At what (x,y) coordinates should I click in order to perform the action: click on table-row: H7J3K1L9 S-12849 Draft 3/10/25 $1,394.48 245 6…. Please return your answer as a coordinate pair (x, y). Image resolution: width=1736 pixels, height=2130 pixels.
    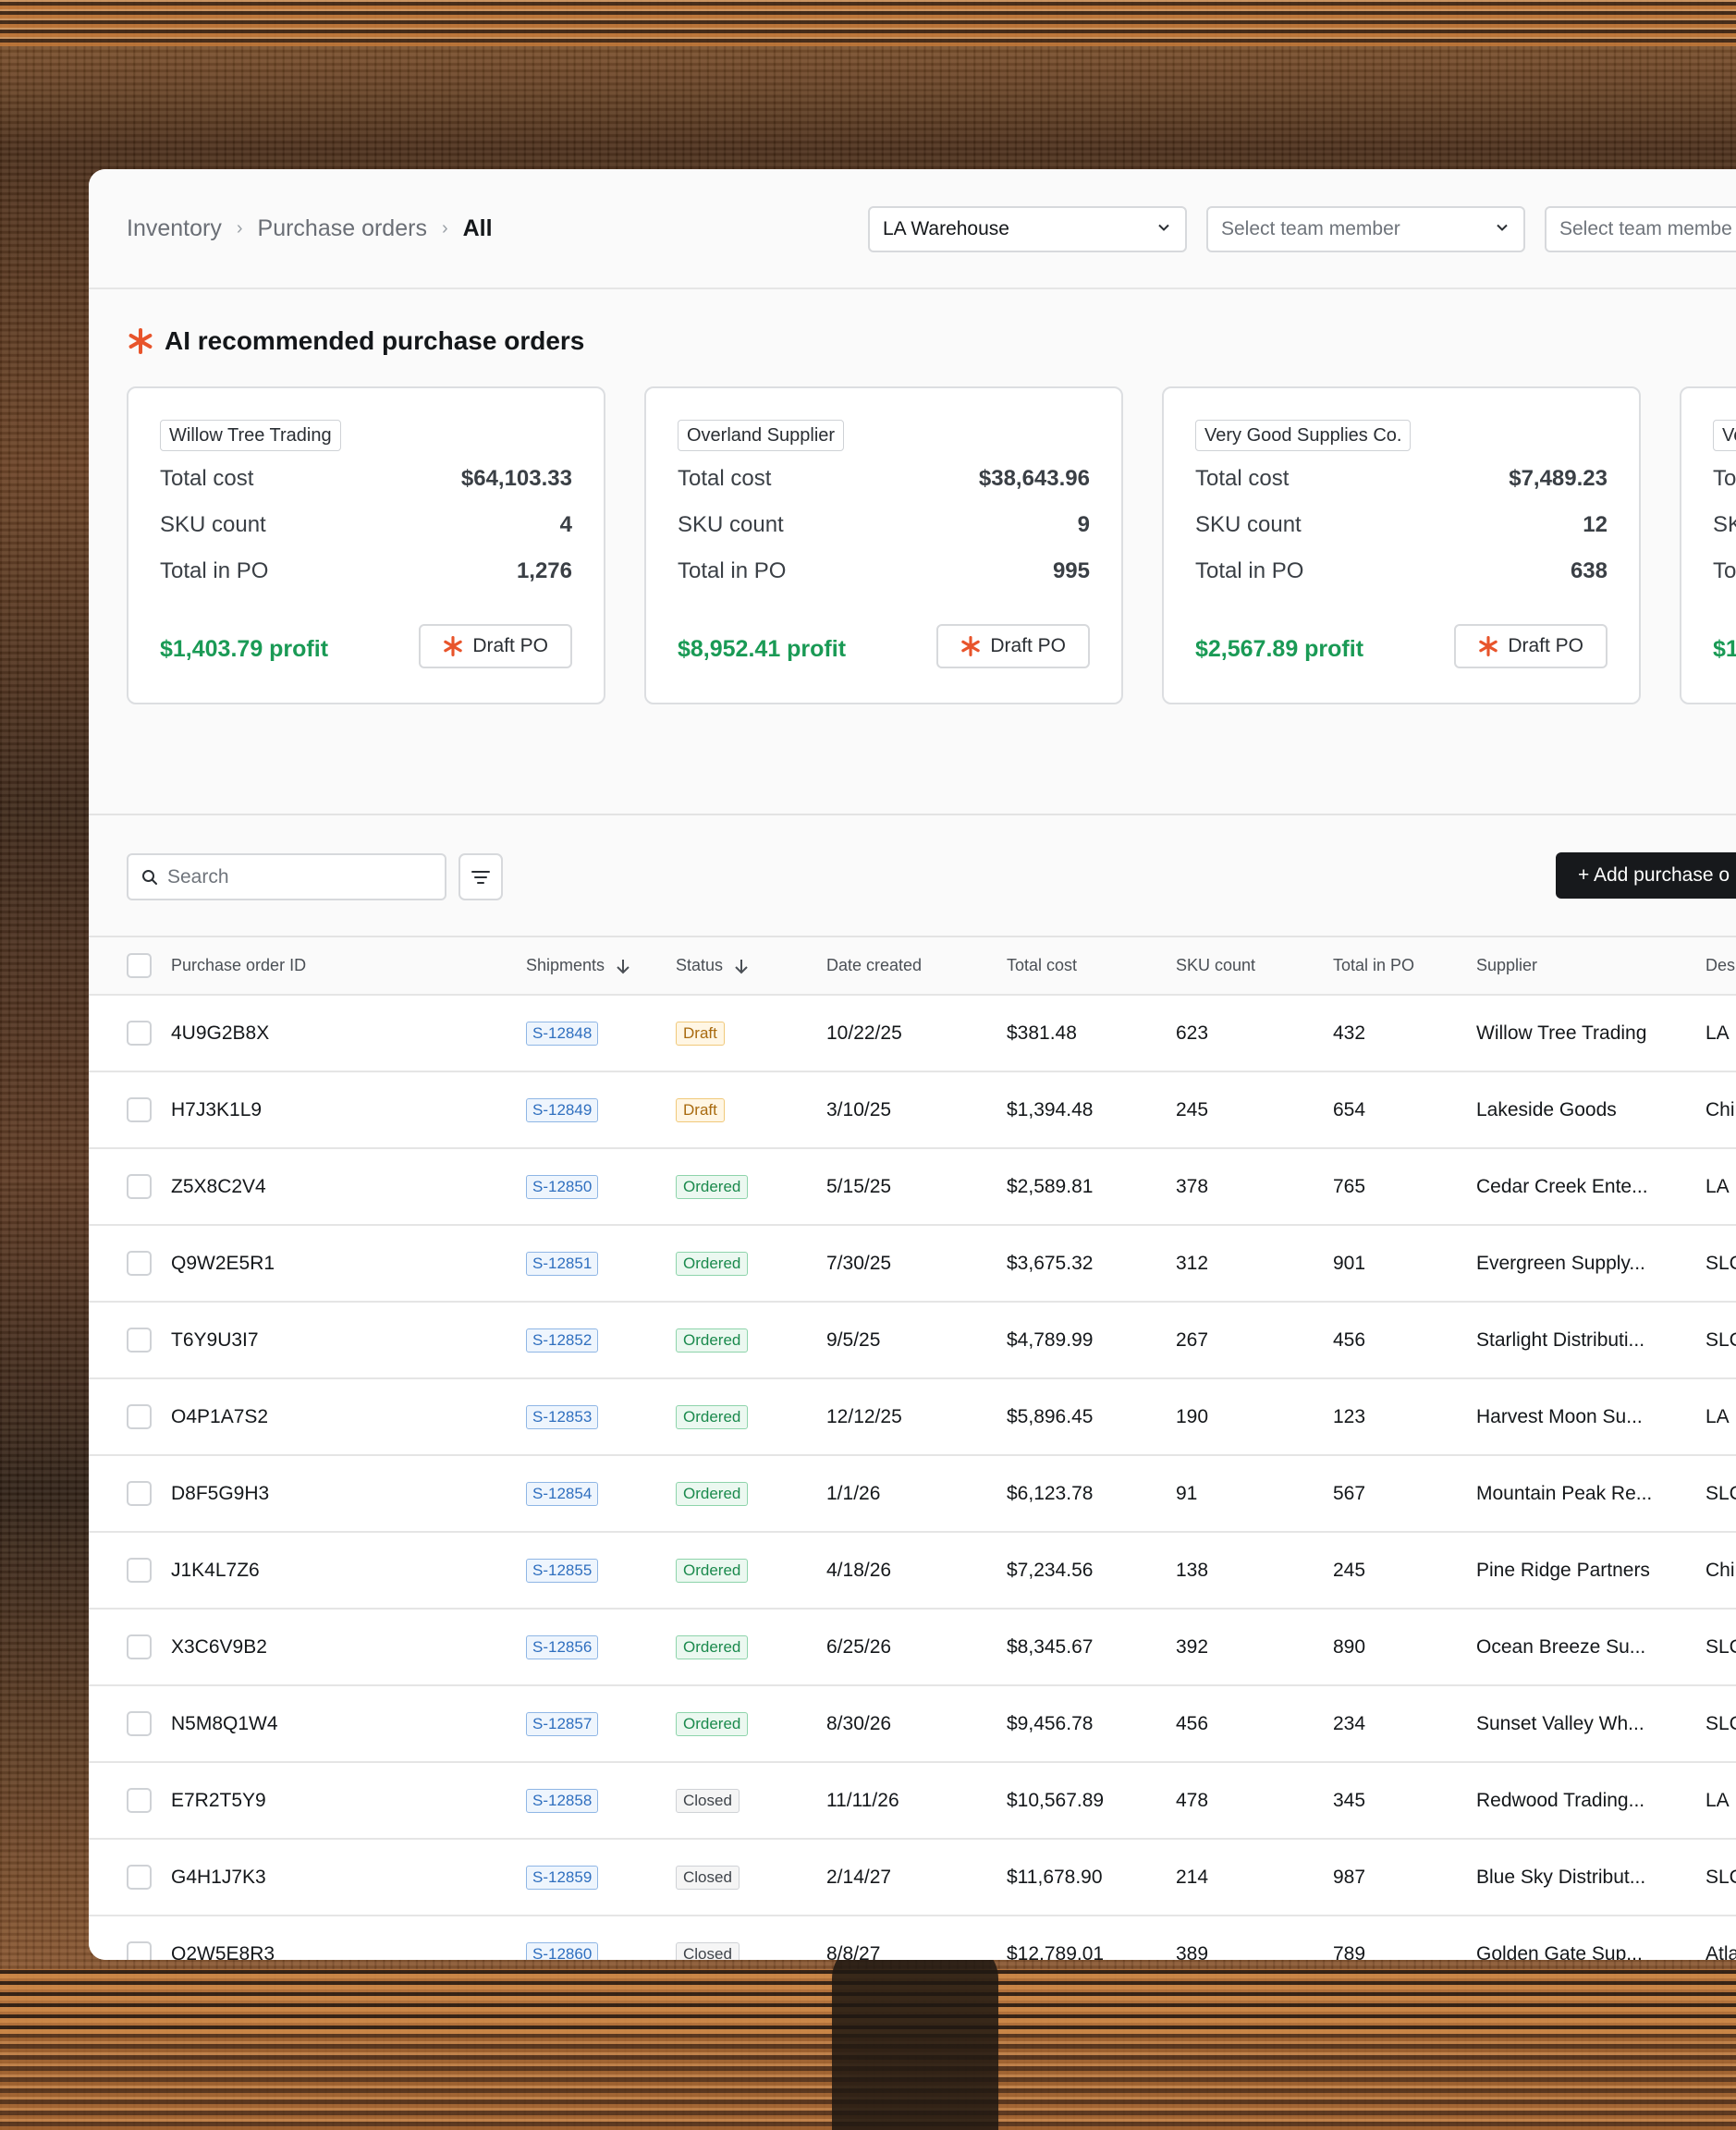
    Looking at the image, I should click on (912, 1110).